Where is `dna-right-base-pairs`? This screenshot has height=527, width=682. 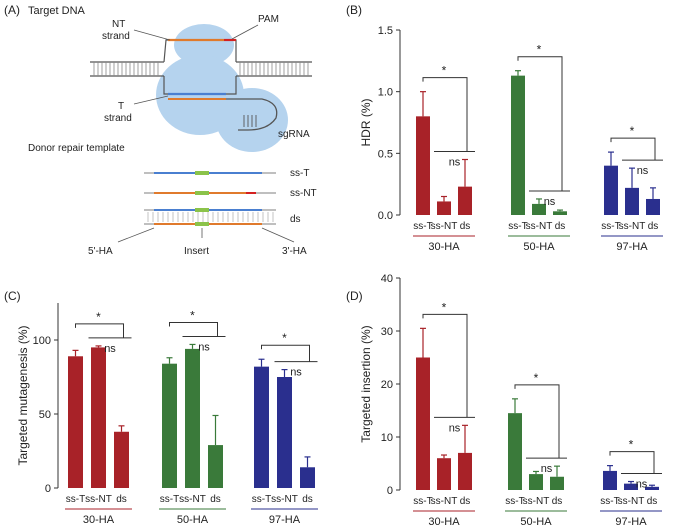
dna-right-base-pairs is located at coordinates (274, 69).